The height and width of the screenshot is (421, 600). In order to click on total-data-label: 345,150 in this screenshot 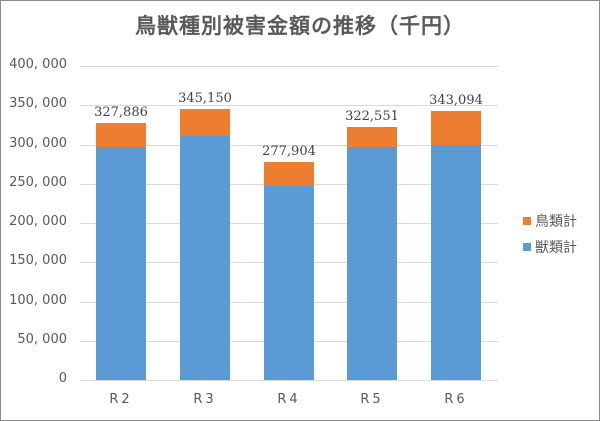, I will do `click(205, 99)`.